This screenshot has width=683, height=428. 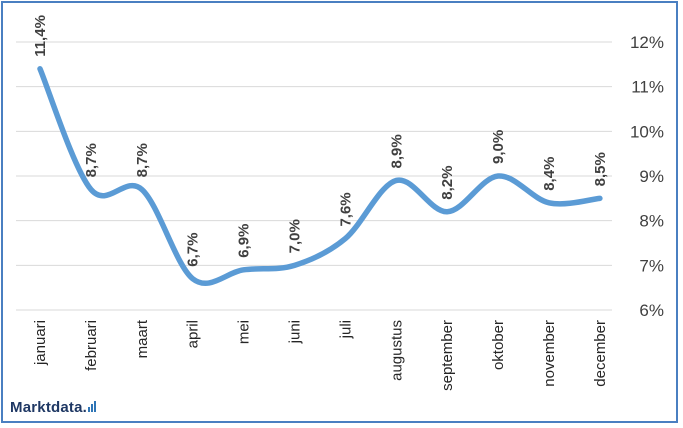 What do you see at coordinates (647, 131) in the screenshot?
I see `y-tick-label: 10%` at bounding box center [647, 131].